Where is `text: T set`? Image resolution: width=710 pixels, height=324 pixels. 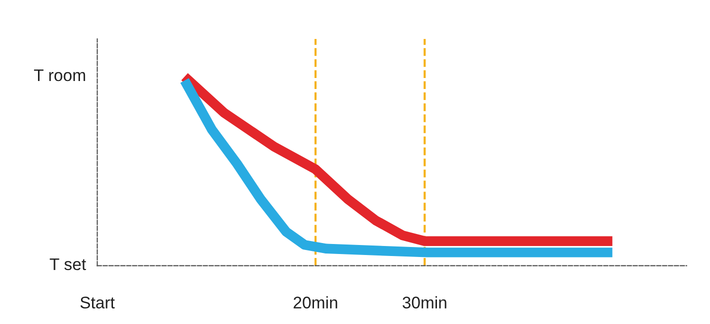
text: T set is located at coordinates (68, 264).